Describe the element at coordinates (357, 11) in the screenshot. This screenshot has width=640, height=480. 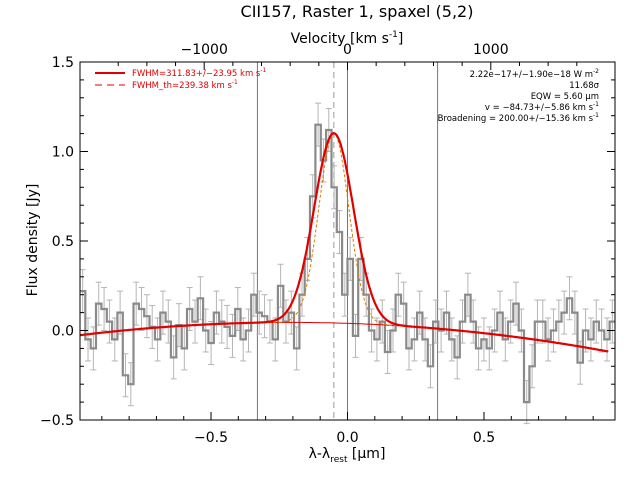
I see `chart-title: CII157, Raster 1, spaxel (5,2)` at that location.